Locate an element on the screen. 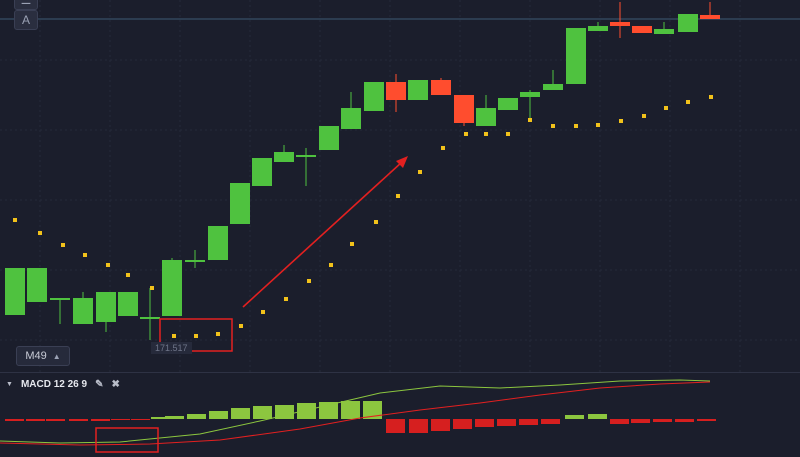 Image resolution: width=800 pixels, height=457 pixels. chart-annotation-button: A is located at coordinates (26, 20).